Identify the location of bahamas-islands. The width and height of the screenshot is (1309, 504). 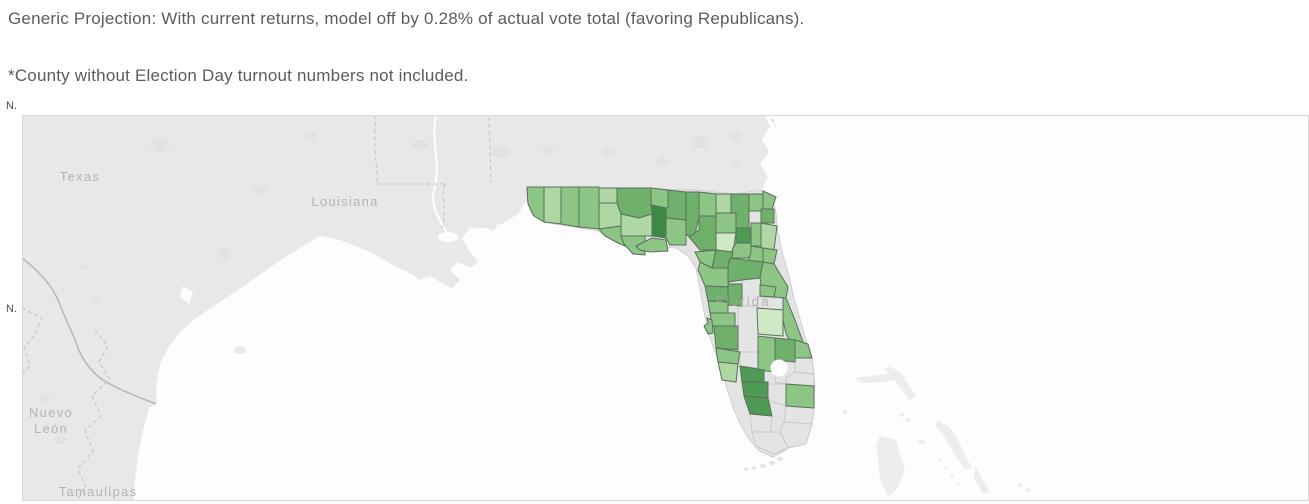
(936, 431).